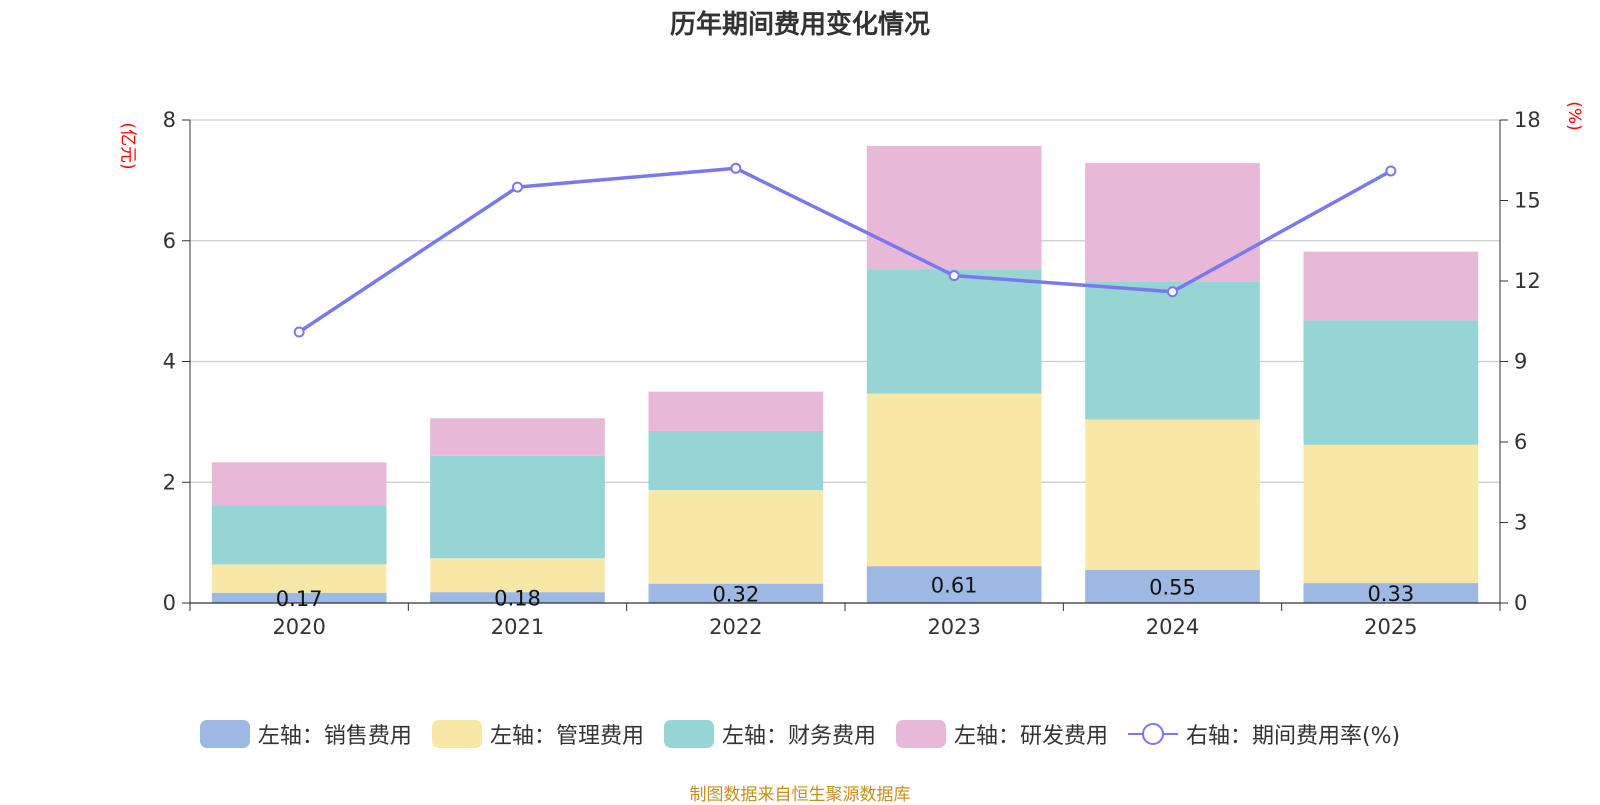  Describe the element at coordinates (1030, 736) in the screenshot. I see `legend-label-rd: 左轴：研发费用` at that location.